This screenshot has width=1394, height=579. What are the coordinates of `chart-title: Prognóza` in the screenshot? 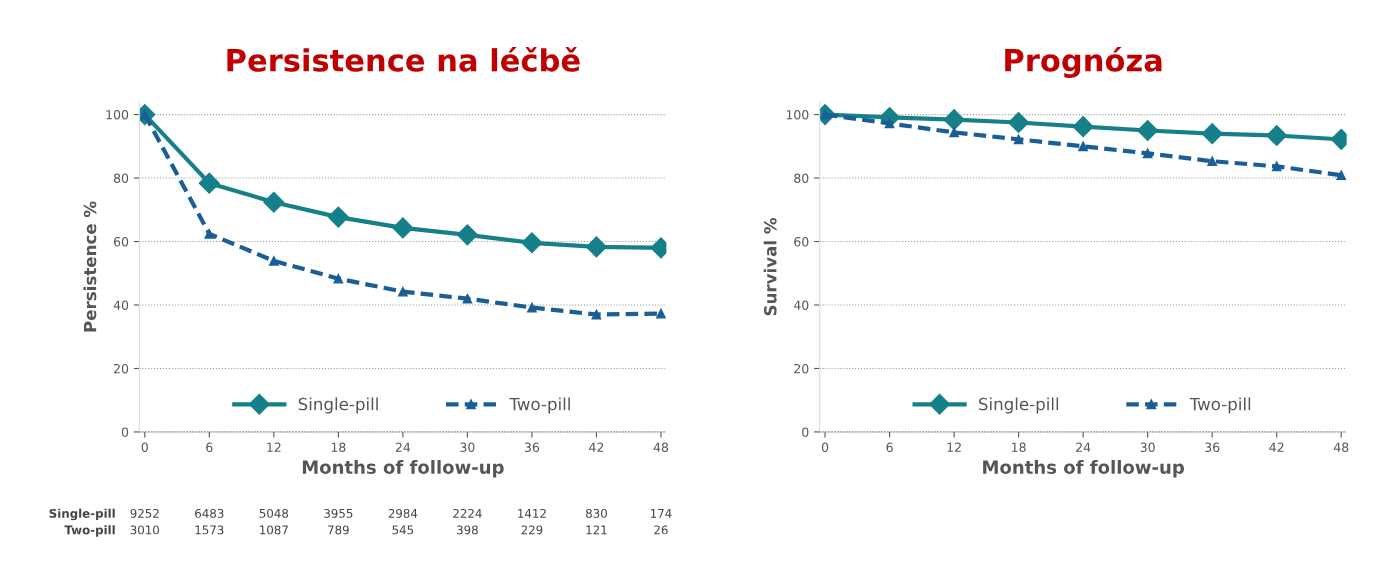 It's located at (1083, 62).